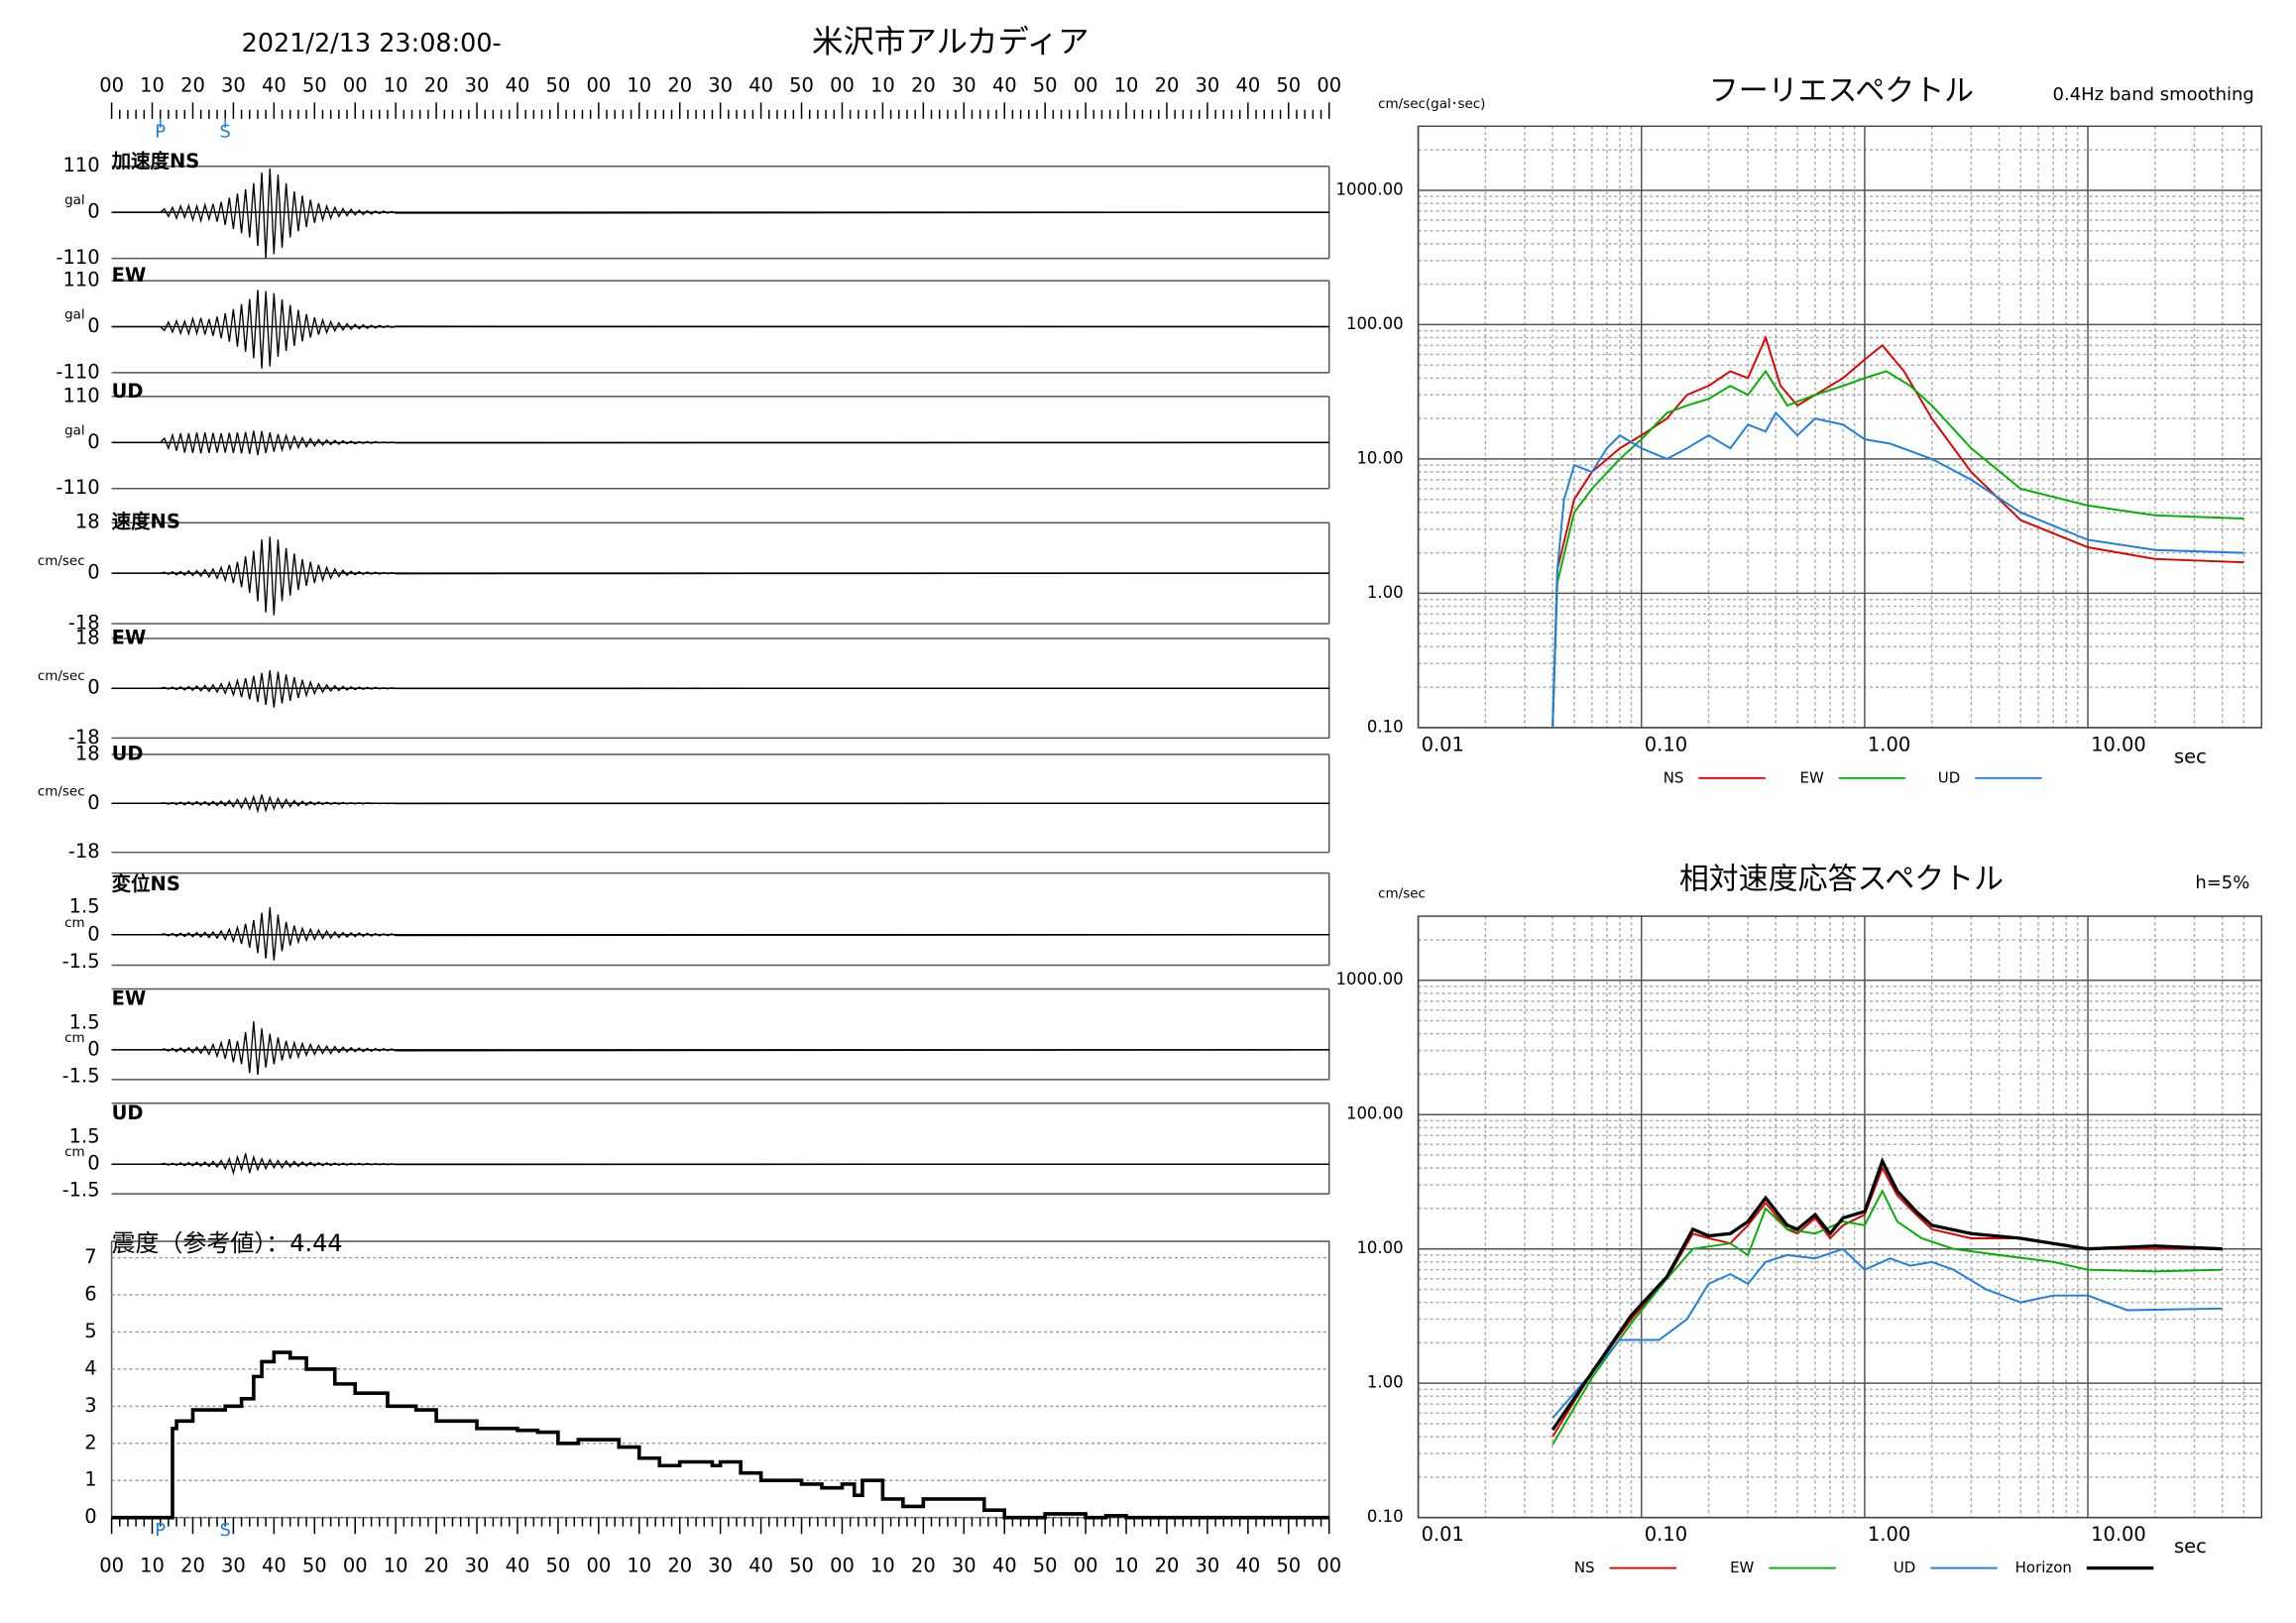  Describe the element at coordinates (1385, 1516) in the screenshot. I see `y-tick-label: 0.10` at that location.